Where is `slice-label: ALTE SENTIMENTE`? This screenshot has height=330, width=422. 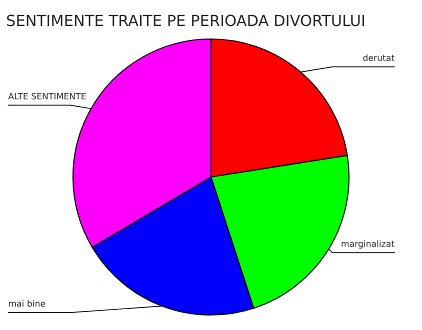 slice-label: ALTE SENTIMENTE is located at coordinates (47, 96).